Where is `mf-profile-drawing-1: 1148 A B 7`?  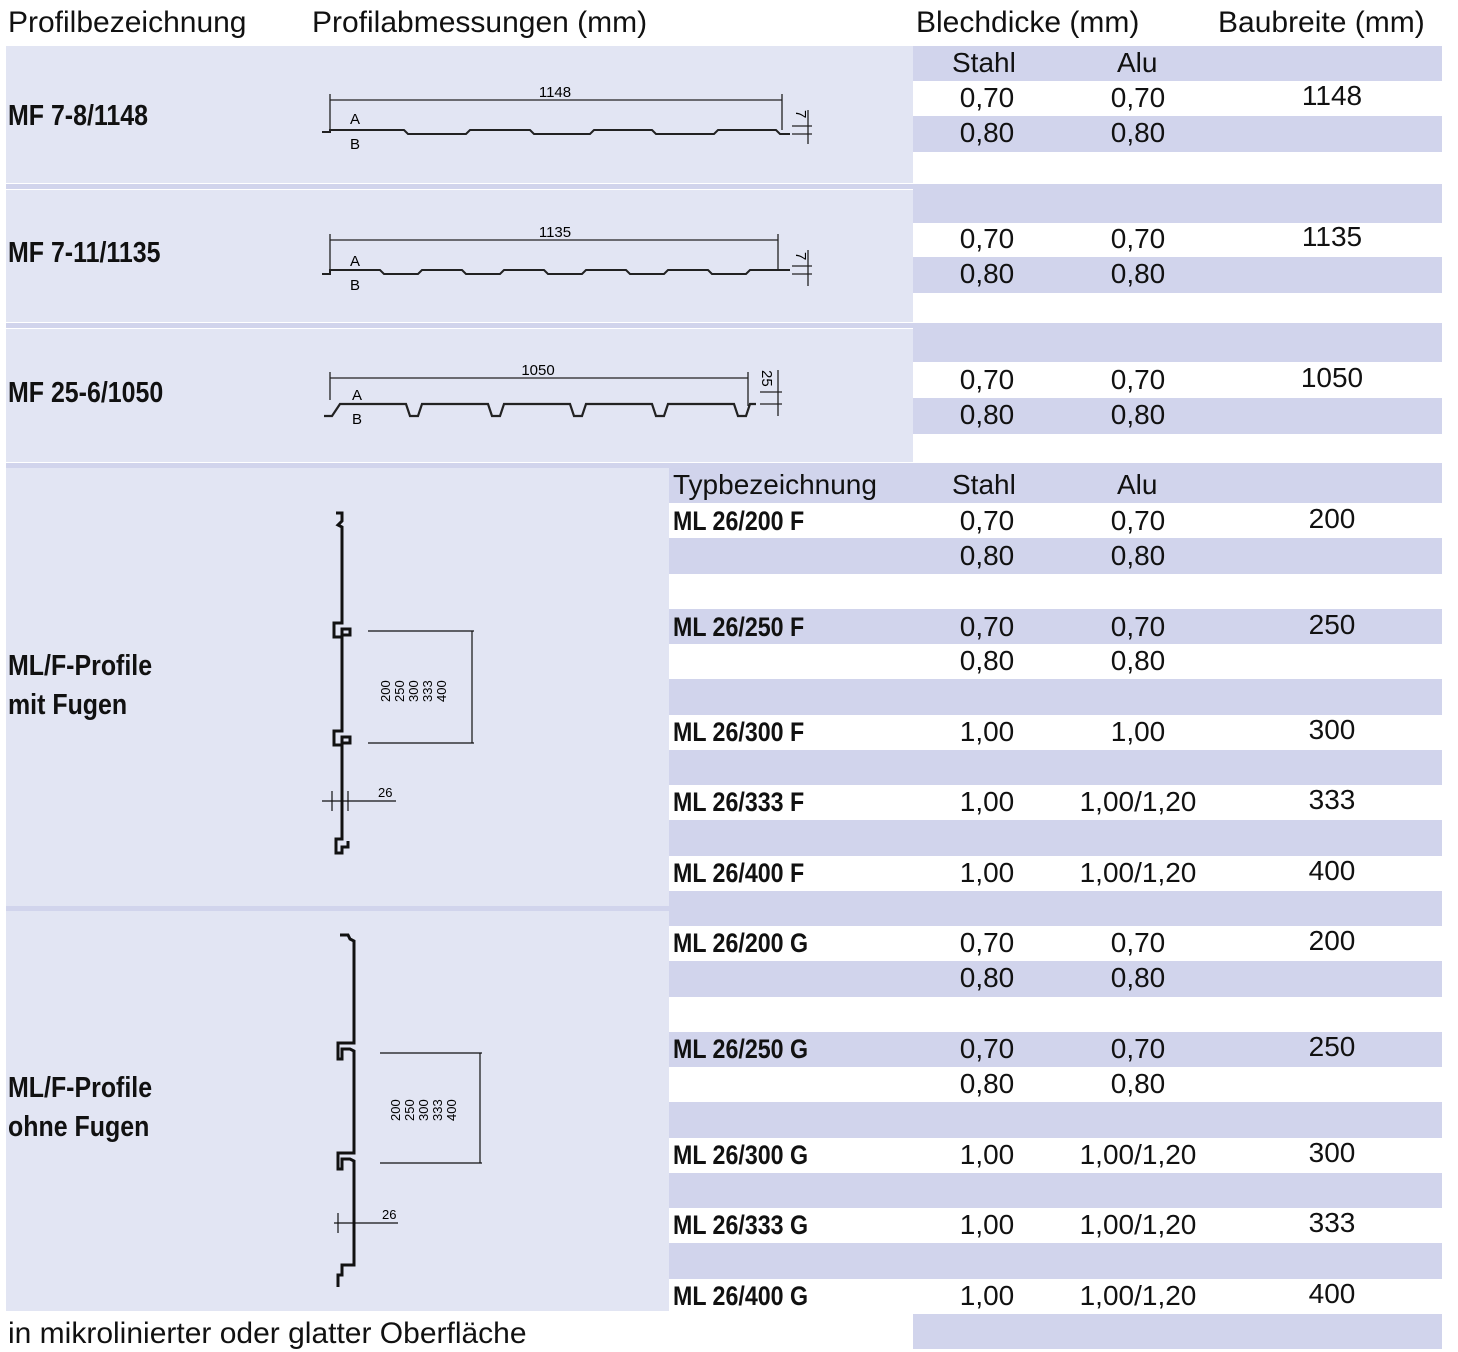 mf-profile-drawing-1: 1148 A B 7 is located at coordinates (567, 118).